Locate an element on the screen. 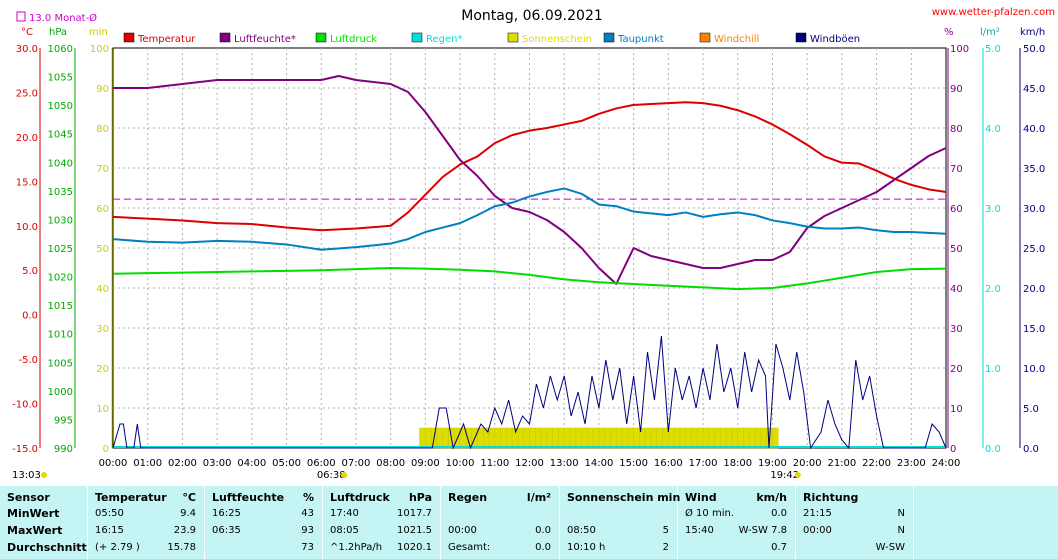 Image resolution: width=1058 pixels, height=559 pixels. x-tick-label: 17:00 is located at coordinates (703, 463).